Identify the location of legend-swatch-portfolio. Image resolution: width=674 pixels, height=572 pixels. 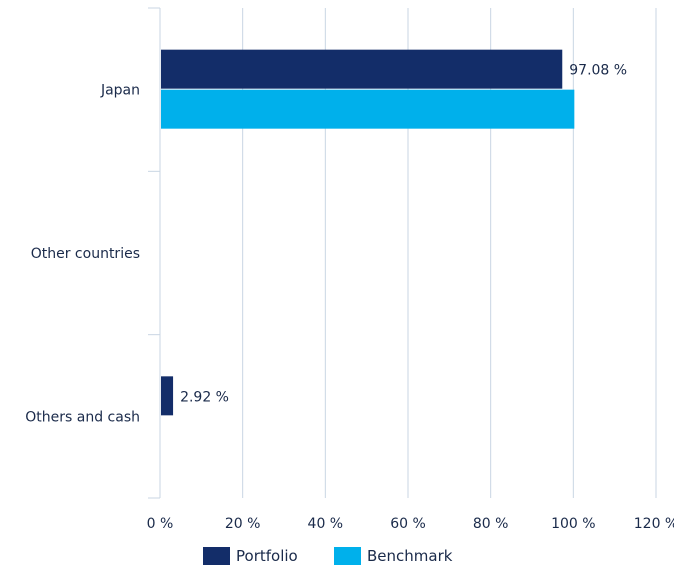
(216, 556).